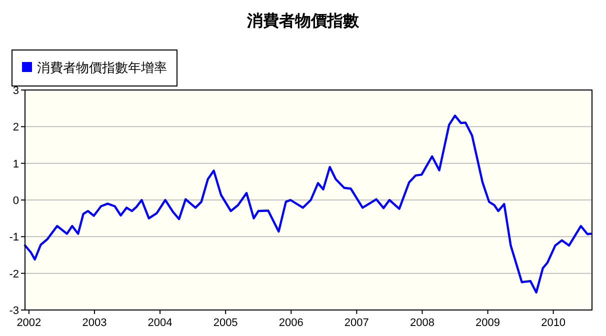 The height and width of the screenshot is (336, 606). What do you see at coordinates (94, 323) in the screenshot?
I see `x-tick-label: 2003` at bounding box center [94, 323].